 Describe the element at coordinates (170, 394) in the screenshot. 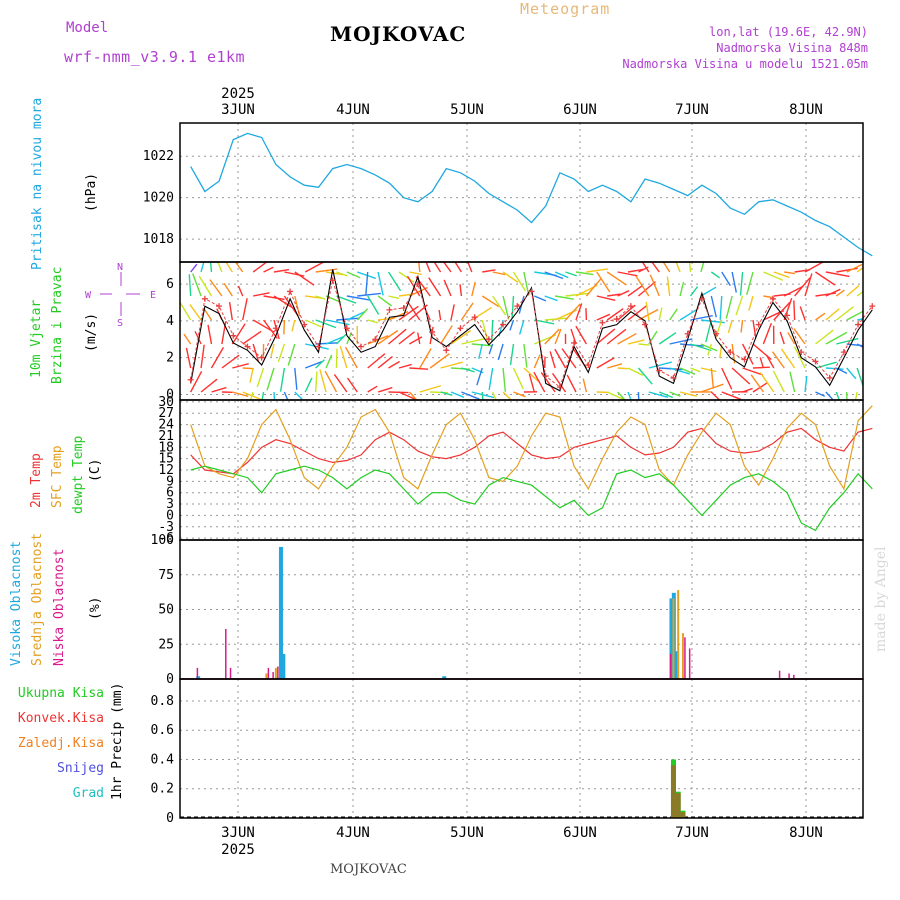

I see `wind-tick-0: 0` at that location.